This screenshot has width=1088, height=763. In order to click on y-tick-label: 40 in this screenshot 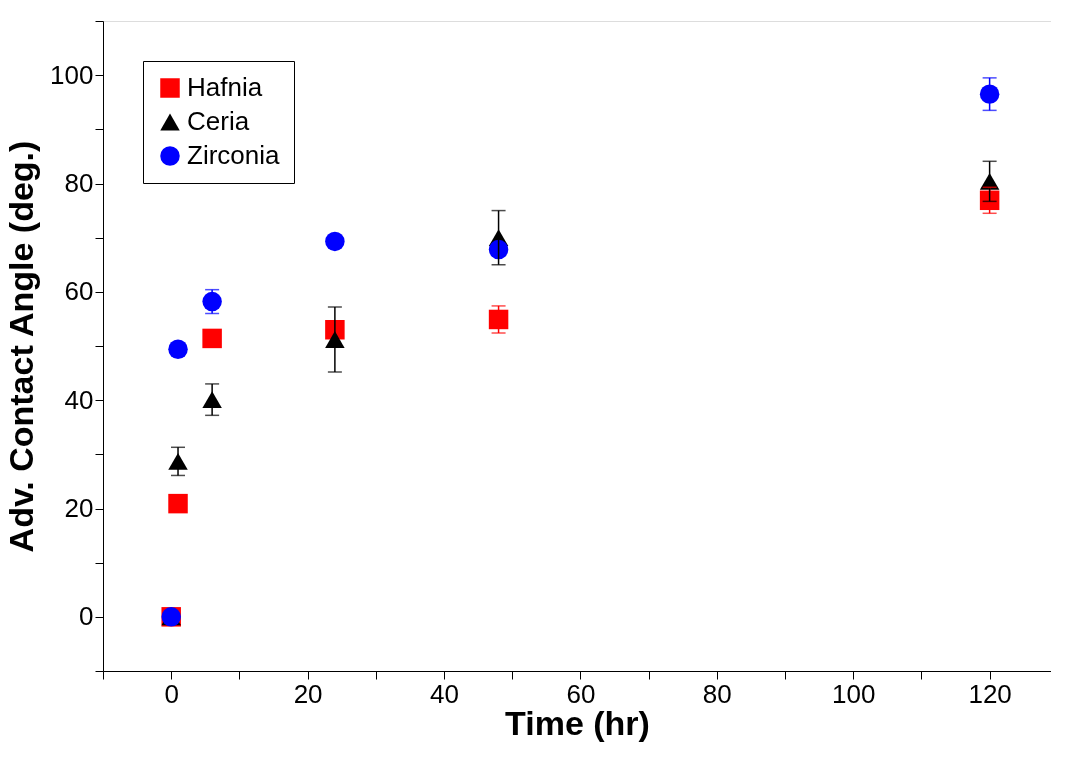, I will do `click(79, 399)`.